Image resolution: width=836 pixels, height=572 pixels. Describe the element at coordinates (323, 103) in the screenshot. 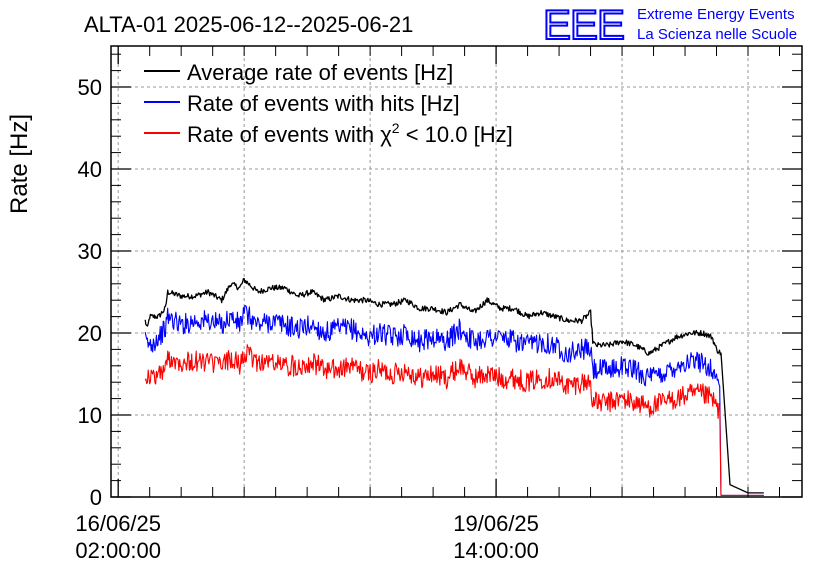

I see `legend-label-hits: Rate of events with hits [Hz]` at that location.